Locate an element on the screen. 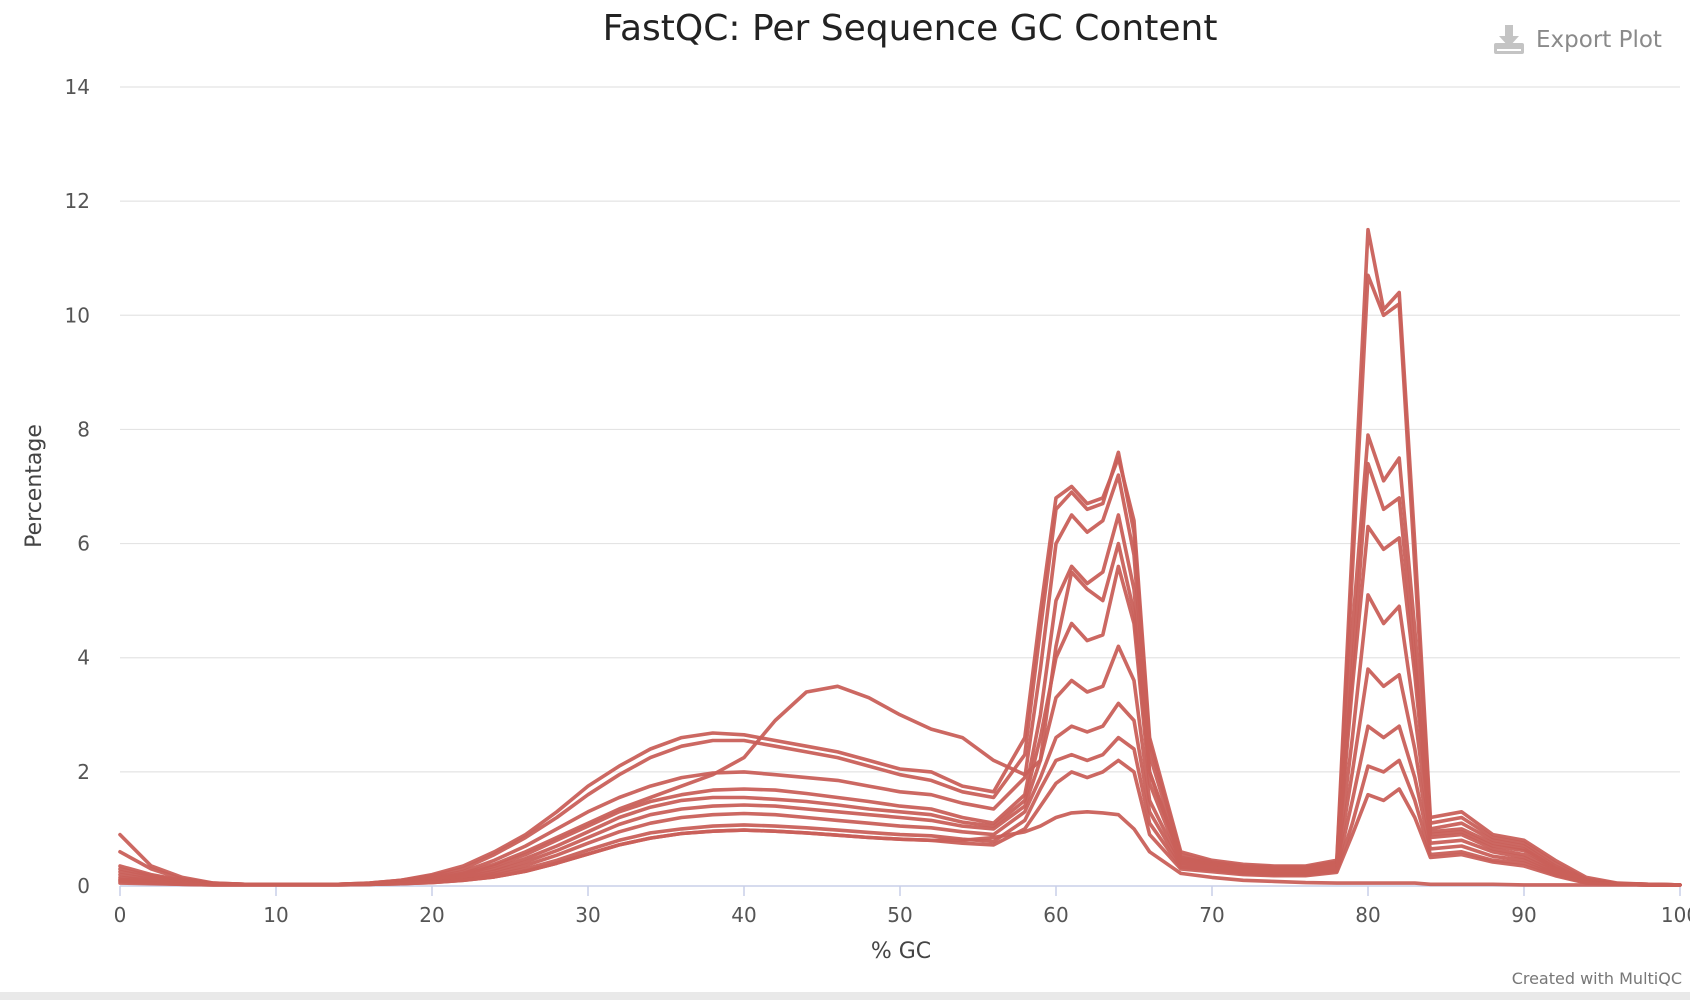 The height and width of the screenshot is (1000, 1690). x-tick-label-2: 20 is located at coordinates (431, 915).